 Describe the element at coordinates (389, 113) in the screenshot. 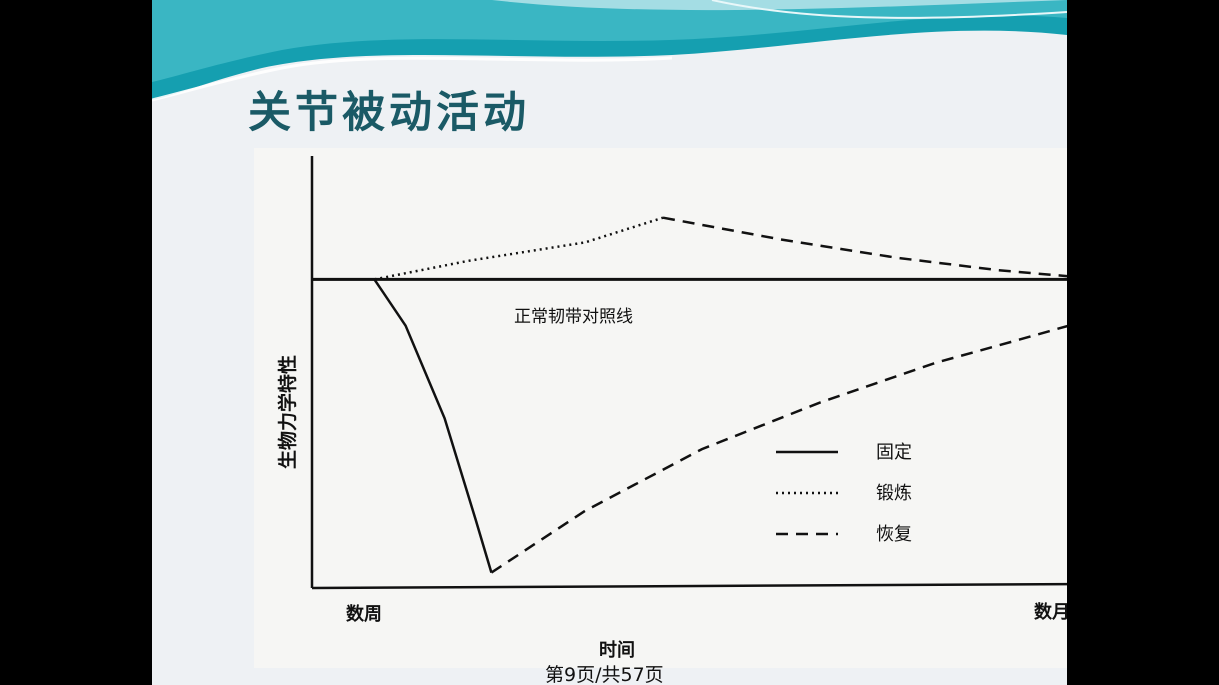

I see `slide-title: 关节被动活动` at that location.